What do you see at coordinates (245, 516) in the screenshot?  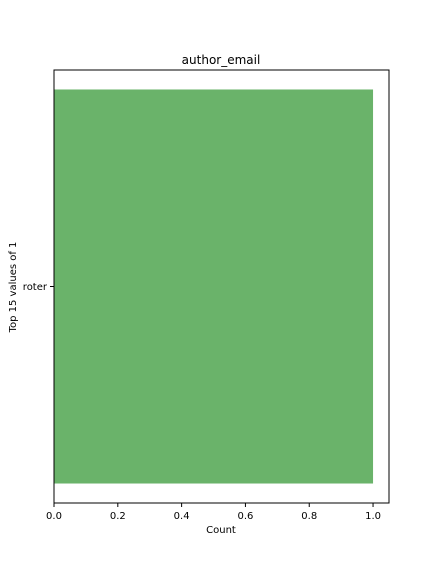 I see `x-tick-label: 0.6` at bounding box center [245, 516].